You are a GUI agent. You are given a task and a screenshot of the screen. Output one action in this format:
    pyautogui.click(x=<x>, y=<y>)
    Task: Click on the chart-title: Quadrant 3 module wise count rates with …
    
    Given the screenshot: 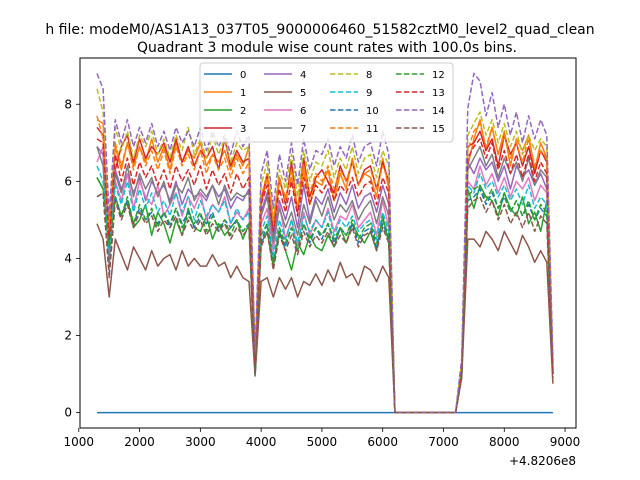 What is the action you would take?
    pyautogui.click(x=327, y=48)
    